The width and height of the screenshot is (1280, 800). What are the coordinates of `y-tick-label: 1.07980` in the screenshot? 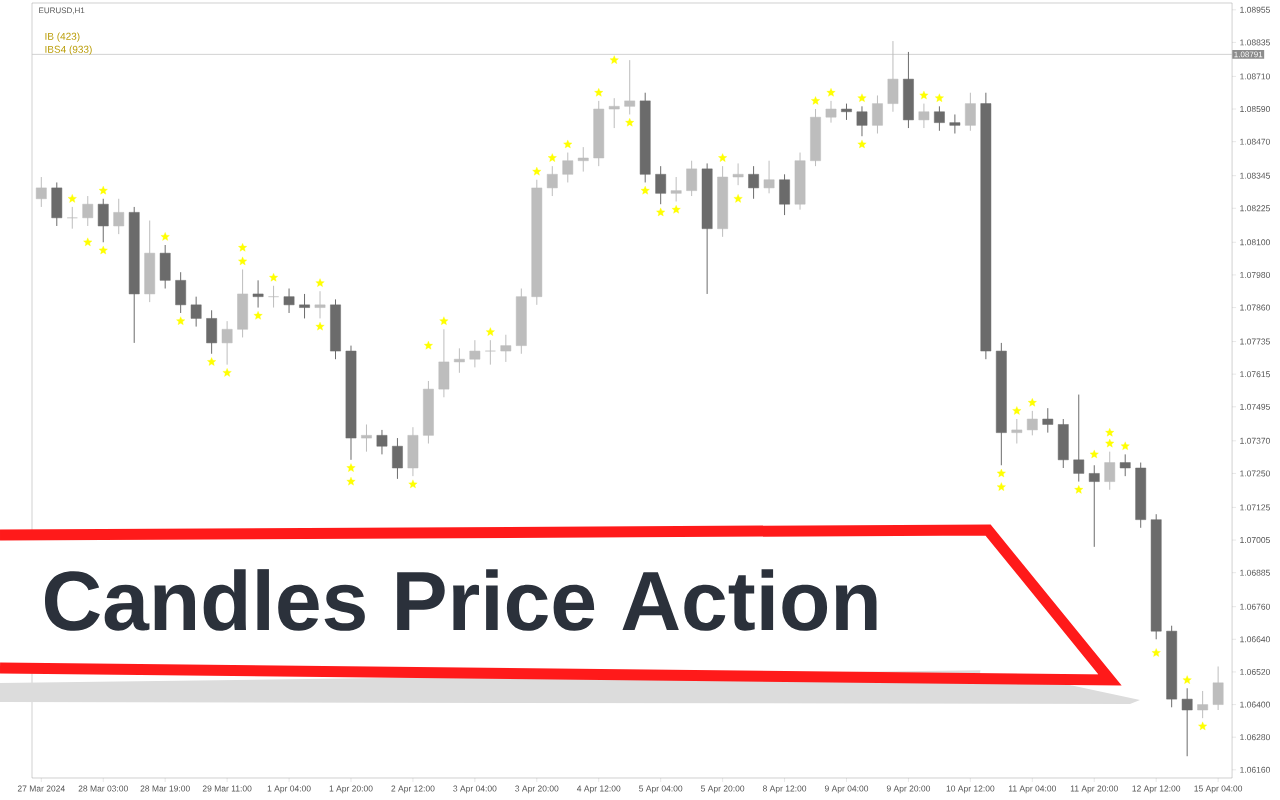 It's located at (1255, 274).